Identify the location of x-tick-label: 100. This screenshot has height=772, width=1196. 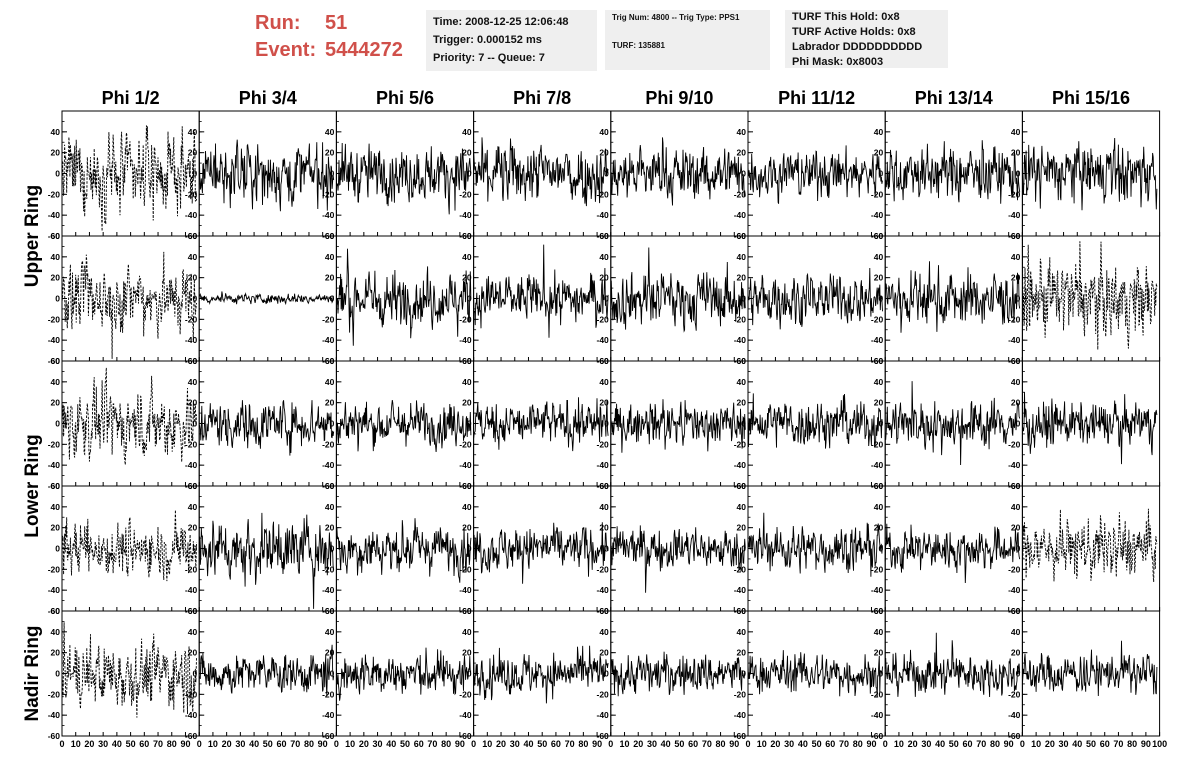
(1159, 744).